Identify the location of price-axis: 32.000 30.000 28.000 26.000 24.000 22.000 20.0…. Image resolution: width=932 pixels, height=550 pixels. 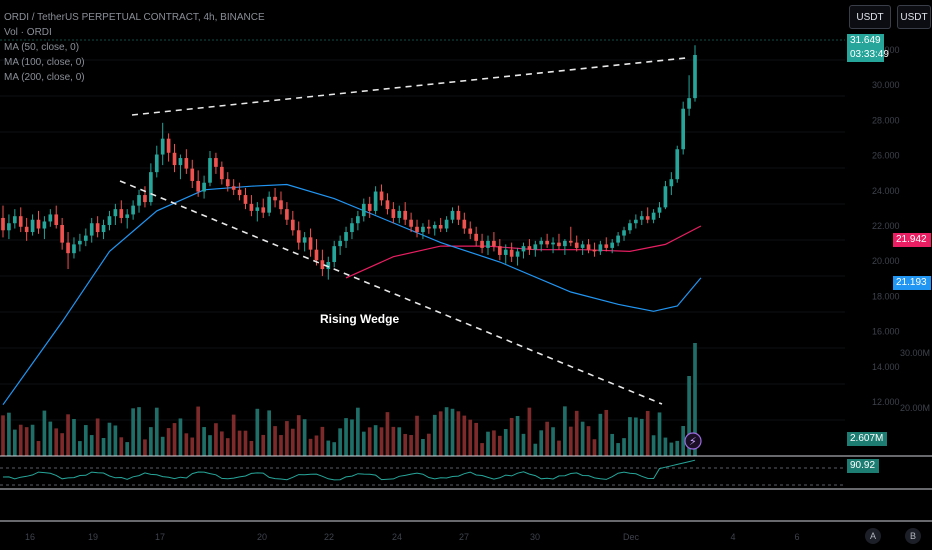
(886, 226).